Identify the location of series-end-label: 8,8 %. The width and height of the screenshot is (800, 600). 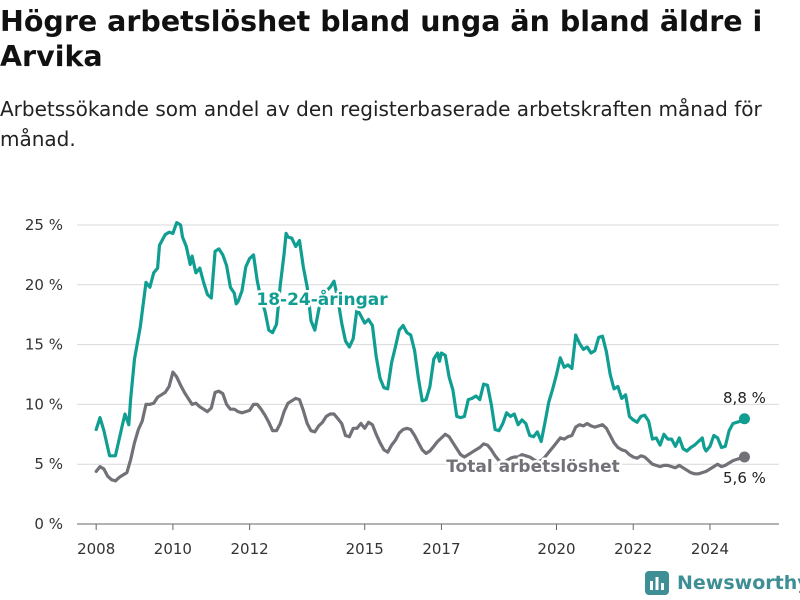
(744, 398).